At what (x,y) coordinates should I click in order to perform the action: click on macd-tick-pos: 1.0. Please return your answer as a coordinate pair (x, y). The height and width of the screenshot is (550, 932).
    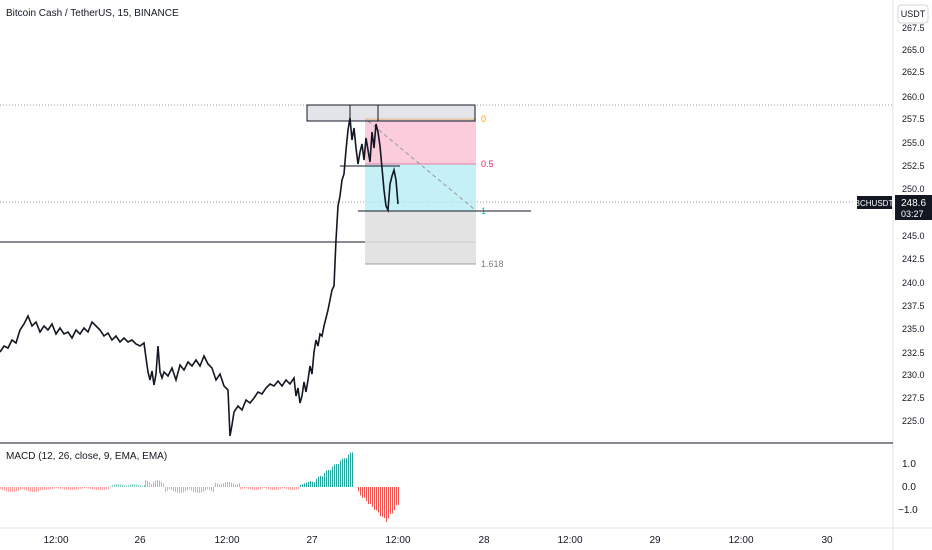
    Looking at the image, I should click on (909, 464).